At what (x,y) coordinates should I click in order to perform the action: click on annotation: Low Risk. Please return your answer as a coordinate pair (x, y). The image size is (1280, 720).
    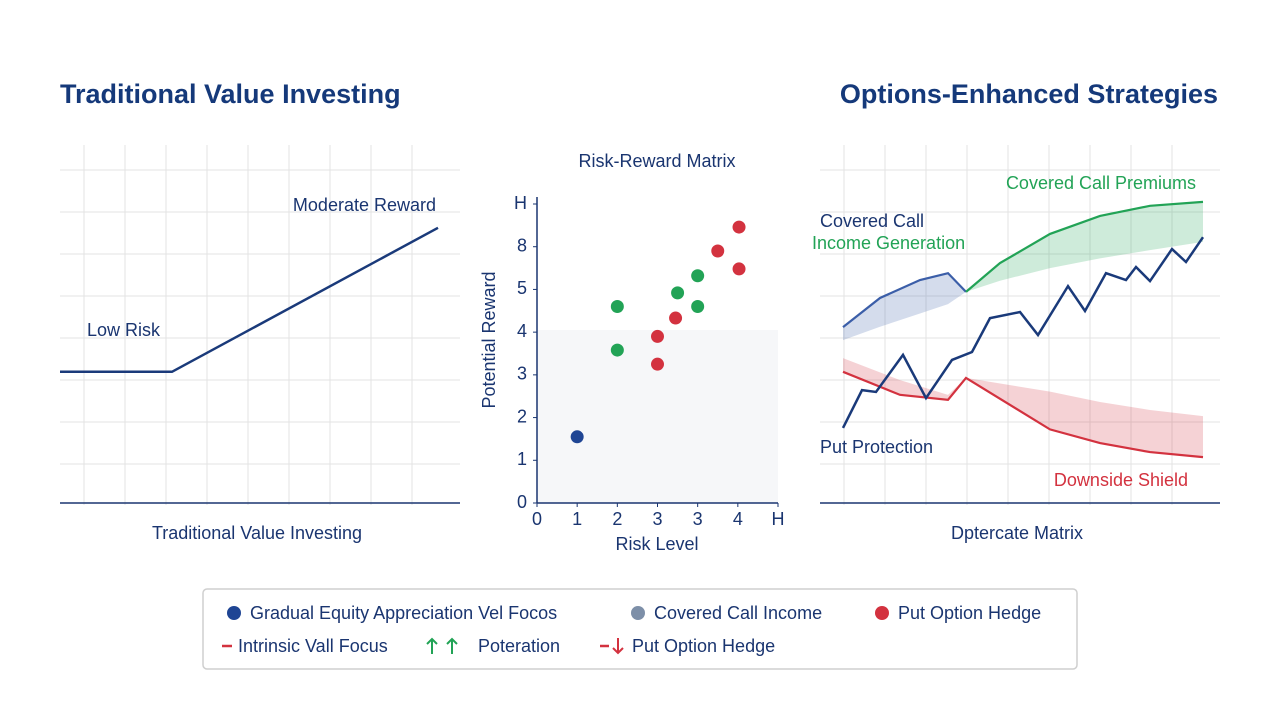
    Looking at the image, I should click on (124, 330).